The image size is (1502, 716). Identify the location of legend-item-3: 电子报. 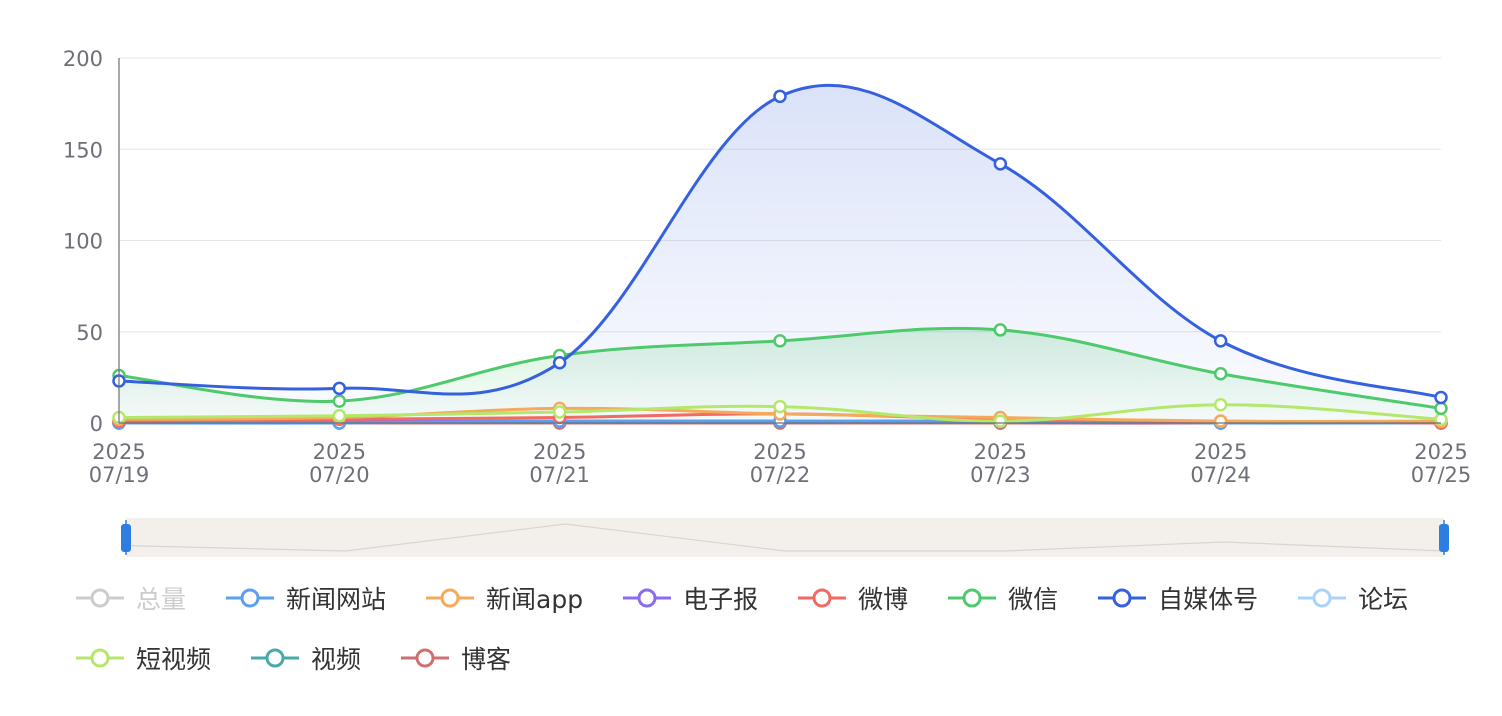
(690, 598).